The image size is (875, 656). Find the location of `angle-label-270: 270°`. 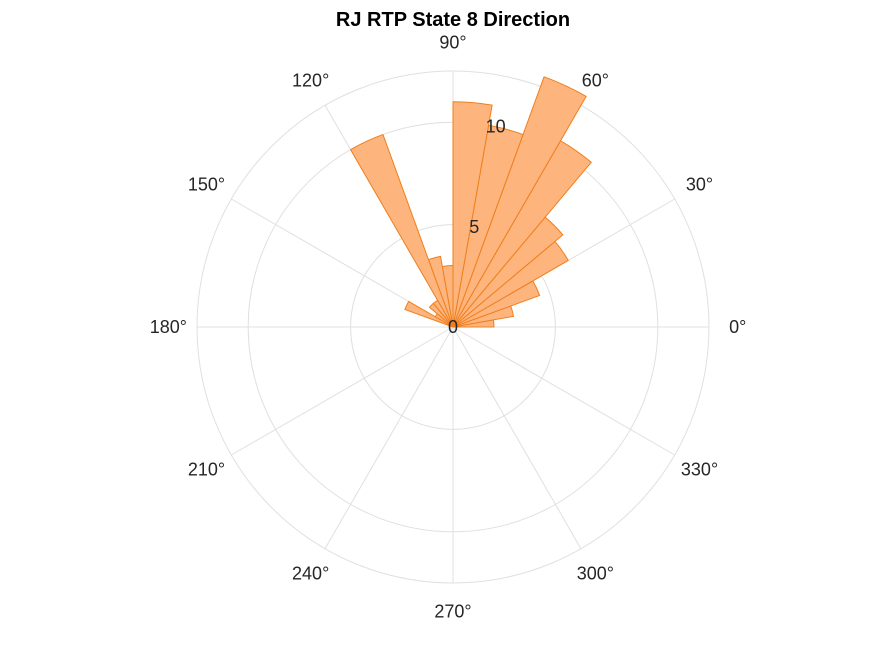

angle-label-270: 270° is located at coordinates (452, 612).